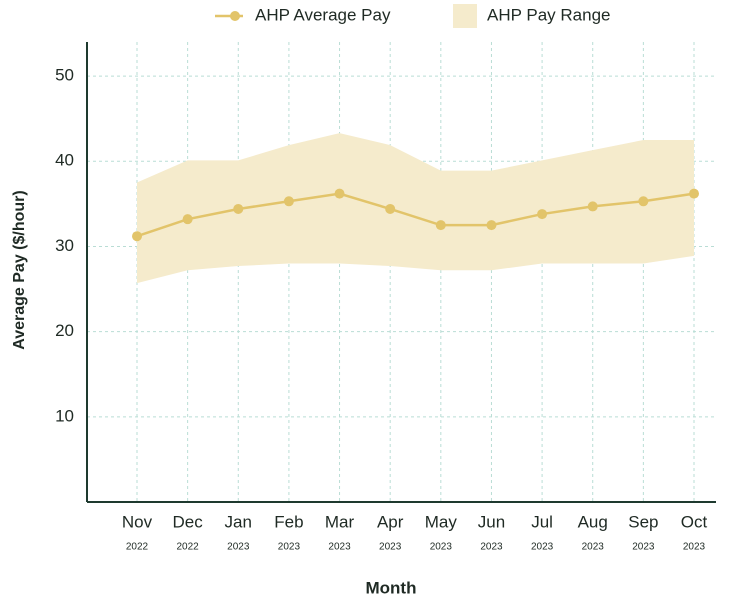  What do you see at coordinates (64, 415) in the screenshot?
I see `y-tick-label: 10` at bounding box center [64, 415].